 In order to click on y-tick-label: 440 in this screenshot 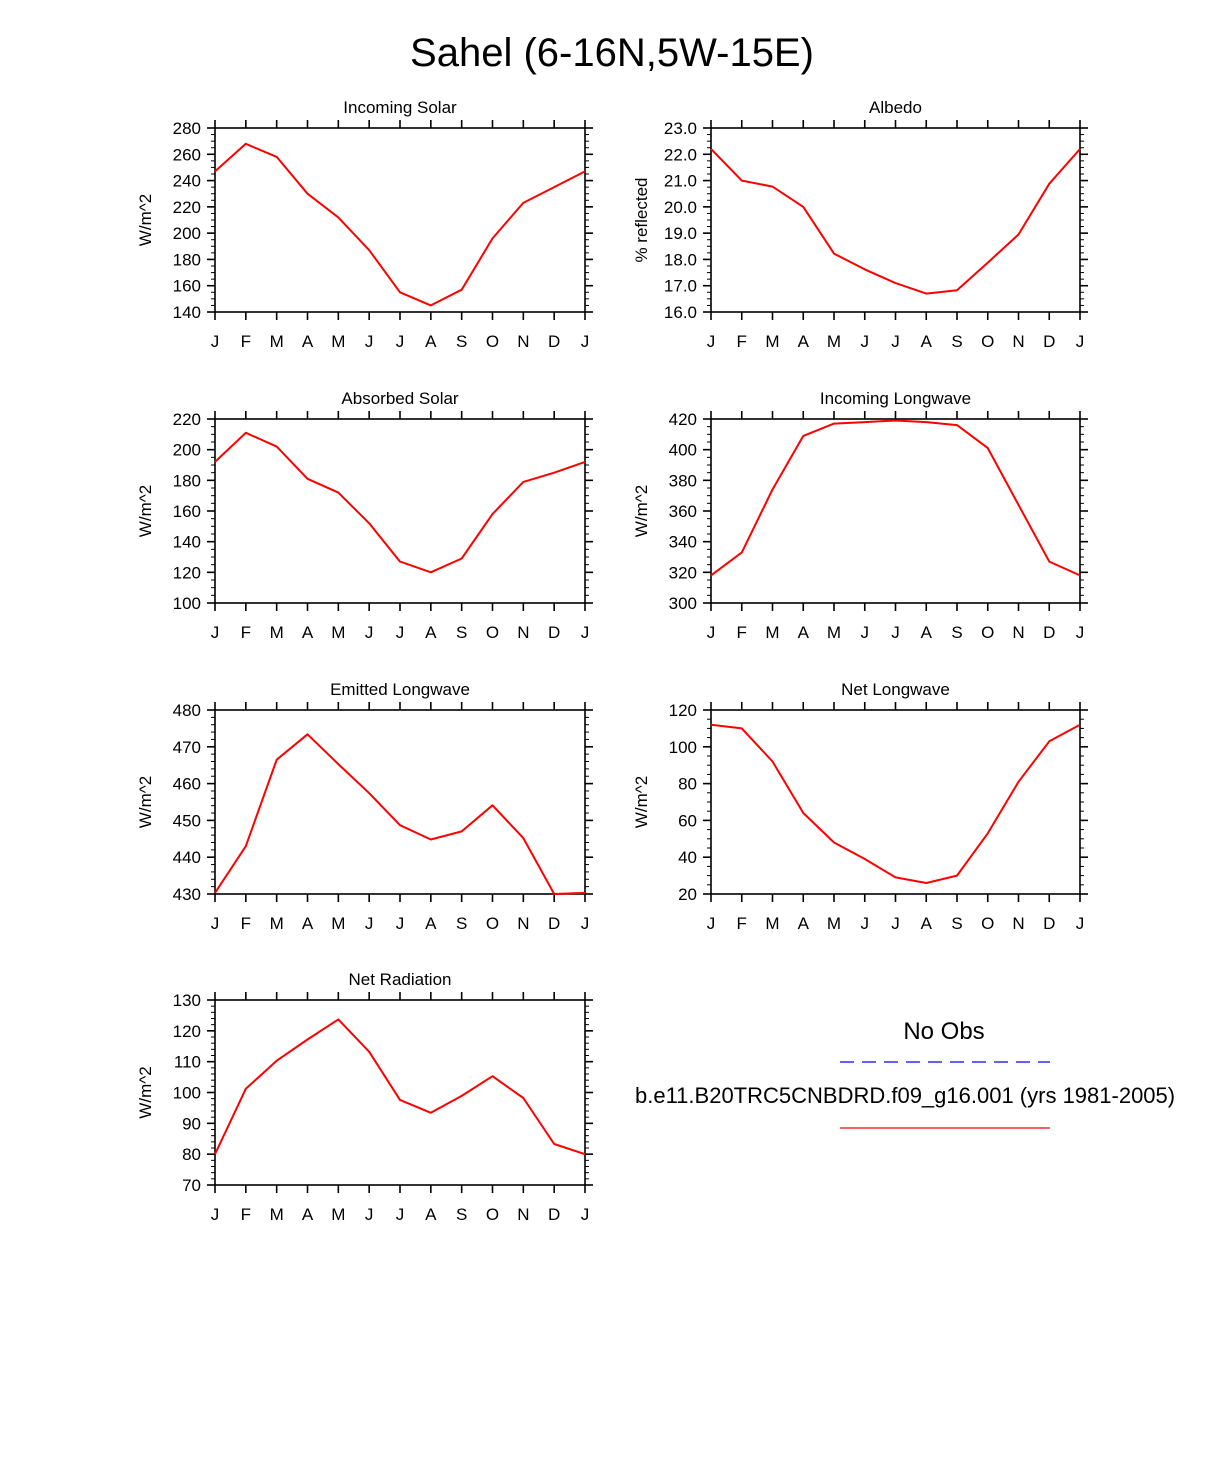, I will do `click(187, 857)`.